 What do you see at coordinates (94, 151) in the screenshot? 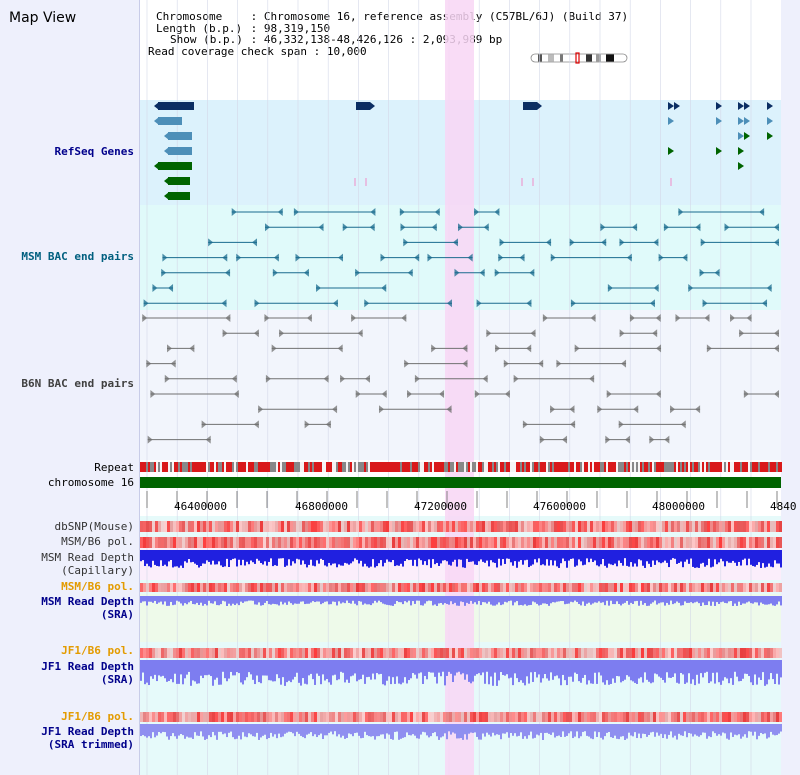
I see `track-label-refseq: RefSeq Genes` at bounding box center [94, 151].